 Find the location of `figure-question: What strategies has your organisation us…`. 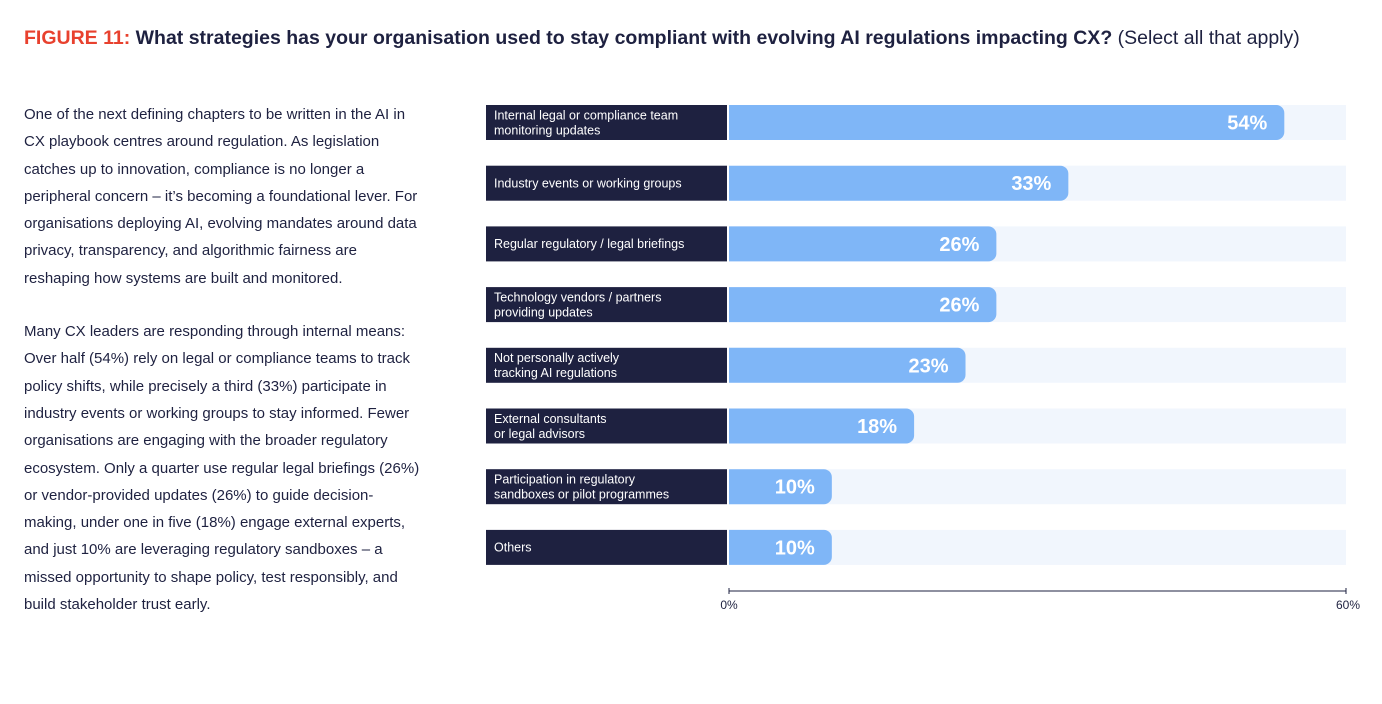

figure-question: What strategies has your organisation us… is located at coordinates (624, 38).